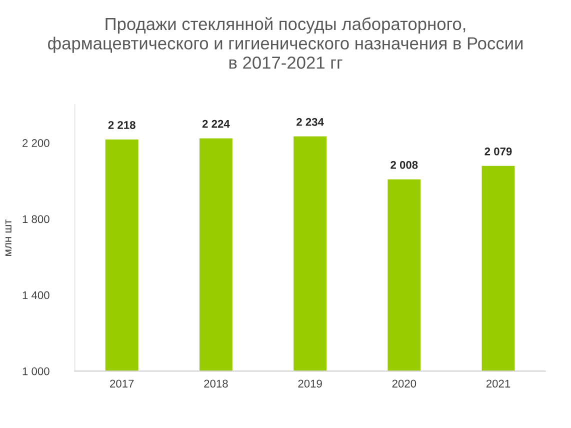 This screenshot has width=571, height=428. Describe the element at coordinates (498, 384) in the screenshot. I see `x-tick-label: 2021` at that location.